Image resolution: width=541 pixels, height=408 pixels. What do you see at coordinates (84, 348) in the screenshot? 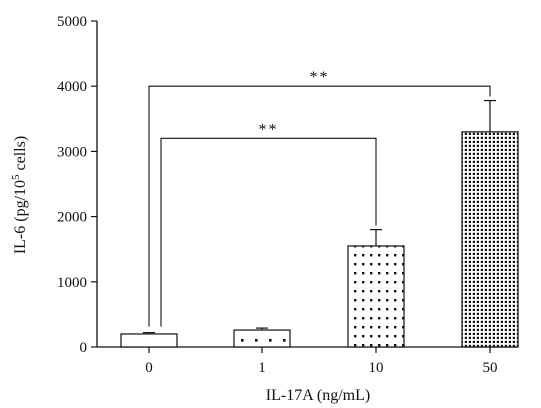
I see `y-tick-label: 0` at bounding box center [84, 348].